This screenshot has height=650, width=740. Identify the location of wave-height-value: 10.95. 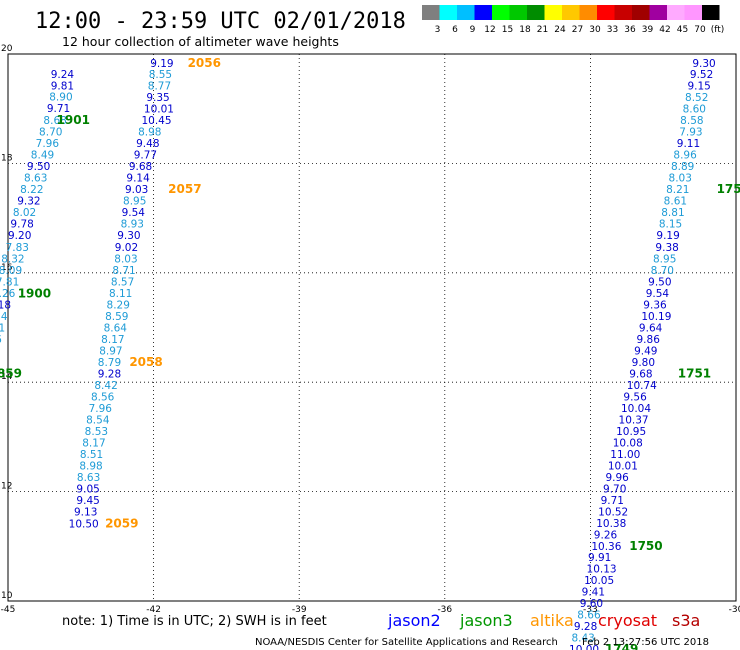
(631, 432).